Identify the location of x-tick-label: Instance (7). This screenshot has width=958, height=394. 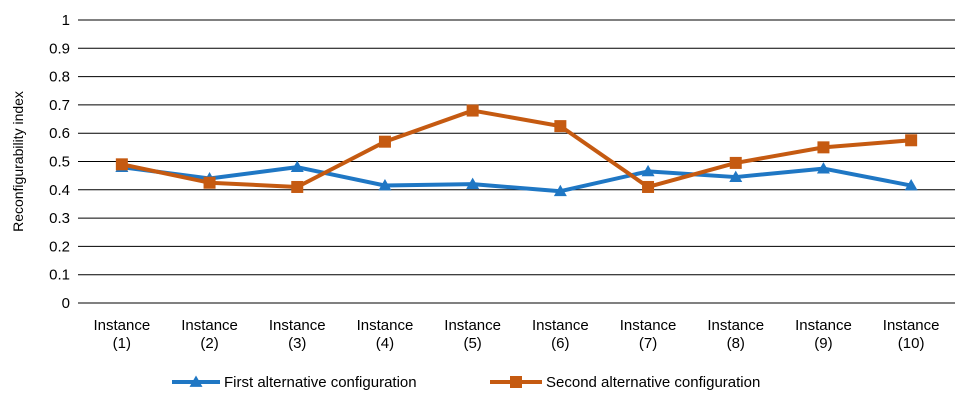
(648, 334).